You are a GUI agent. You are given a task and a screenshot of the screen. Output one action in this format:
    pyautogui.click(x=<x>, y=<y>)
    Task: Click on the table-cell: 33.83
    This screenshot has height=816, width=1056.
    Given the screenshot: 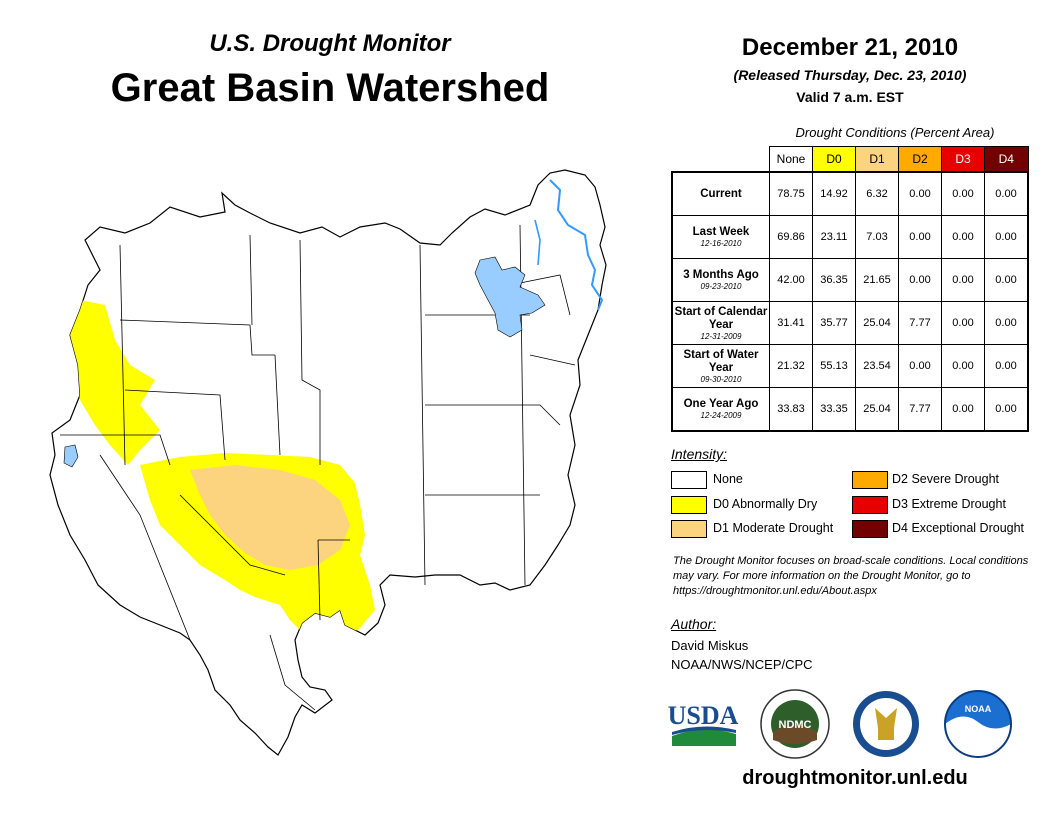 What is the action you would take?
    pyautogui.click(x=791, y=409)
    